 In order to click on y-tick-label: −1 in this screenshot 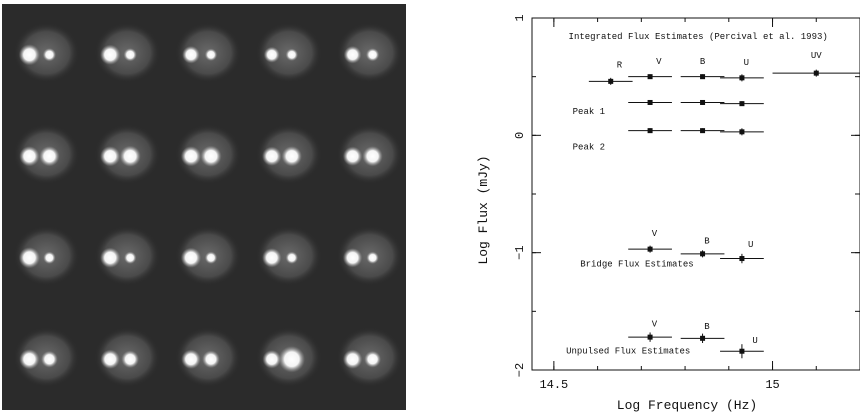, I will do `click(520, 252)`.